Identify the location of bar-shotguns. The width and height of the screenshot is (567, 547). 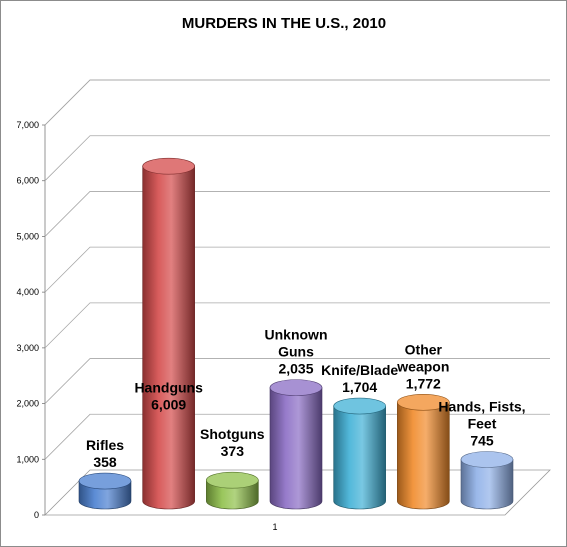
(232, 490).